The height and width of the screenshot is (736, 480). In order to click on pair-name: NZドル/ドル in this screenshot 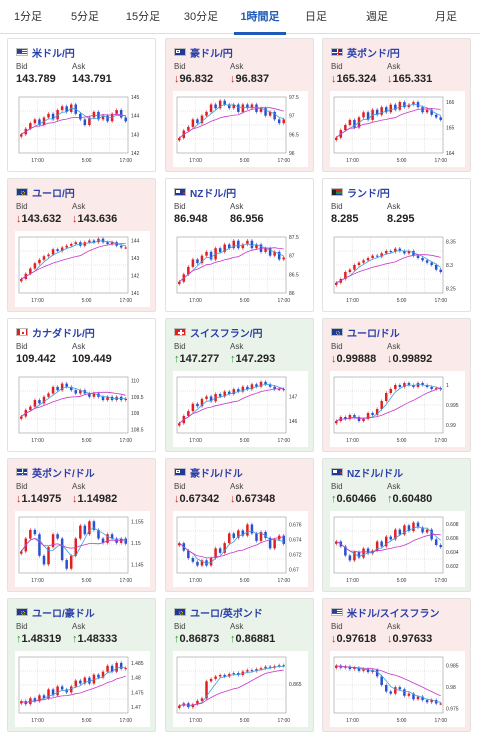, I will do `click(375, 474)`.